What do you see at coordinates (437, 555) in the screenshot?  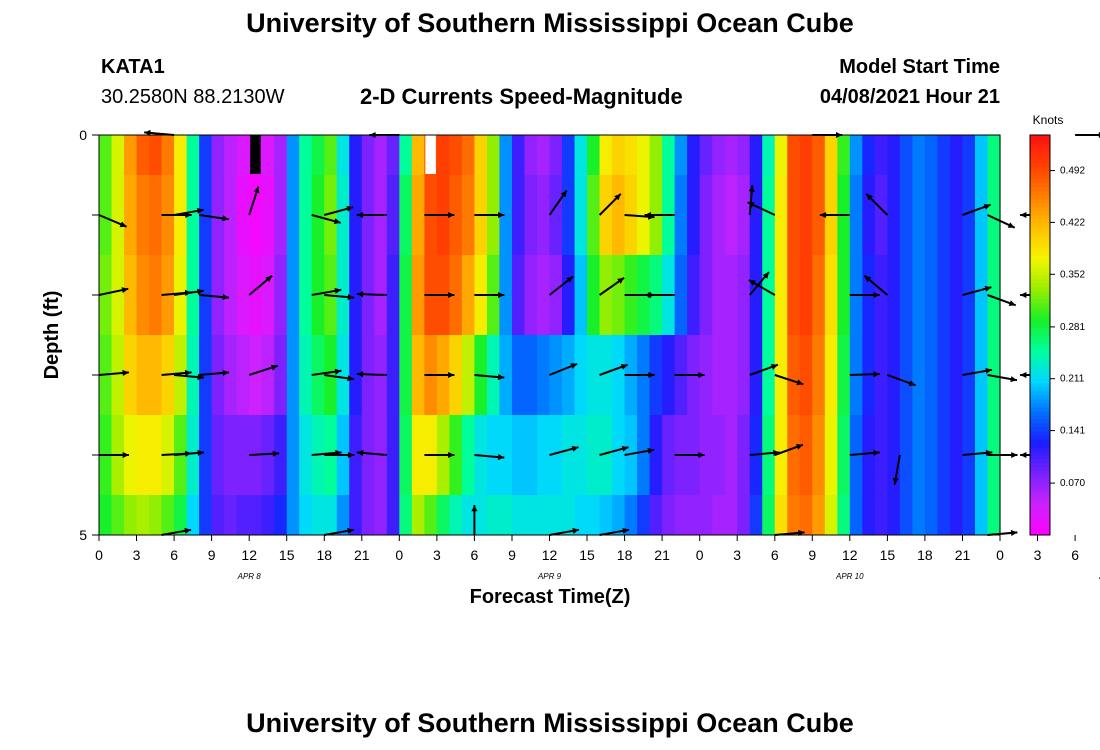 I see `x-tick-label: 3` at bounding box center [437, 555].